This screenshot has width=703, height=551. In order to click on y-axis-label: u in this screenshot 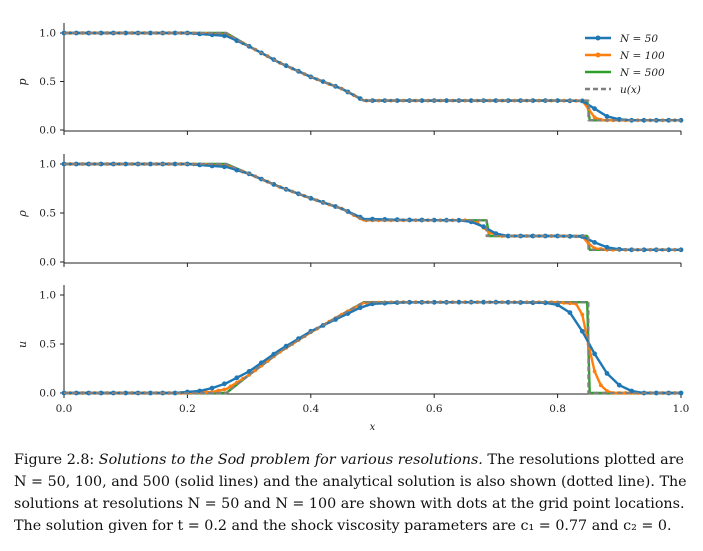, I will do `click(22, 344)`.